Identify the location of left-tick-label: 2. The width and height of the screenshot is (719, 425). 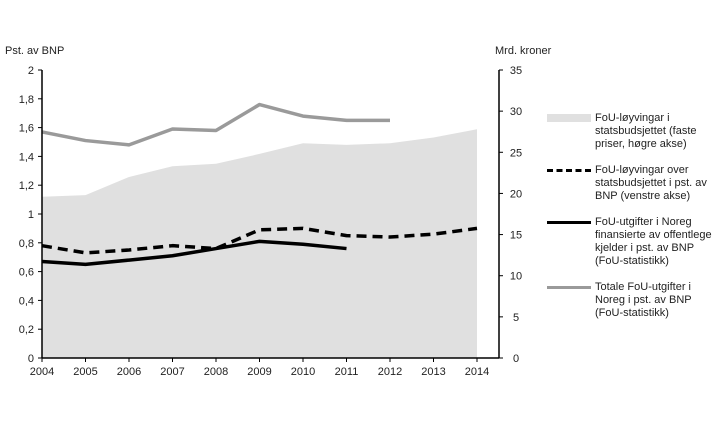
(31, 71).